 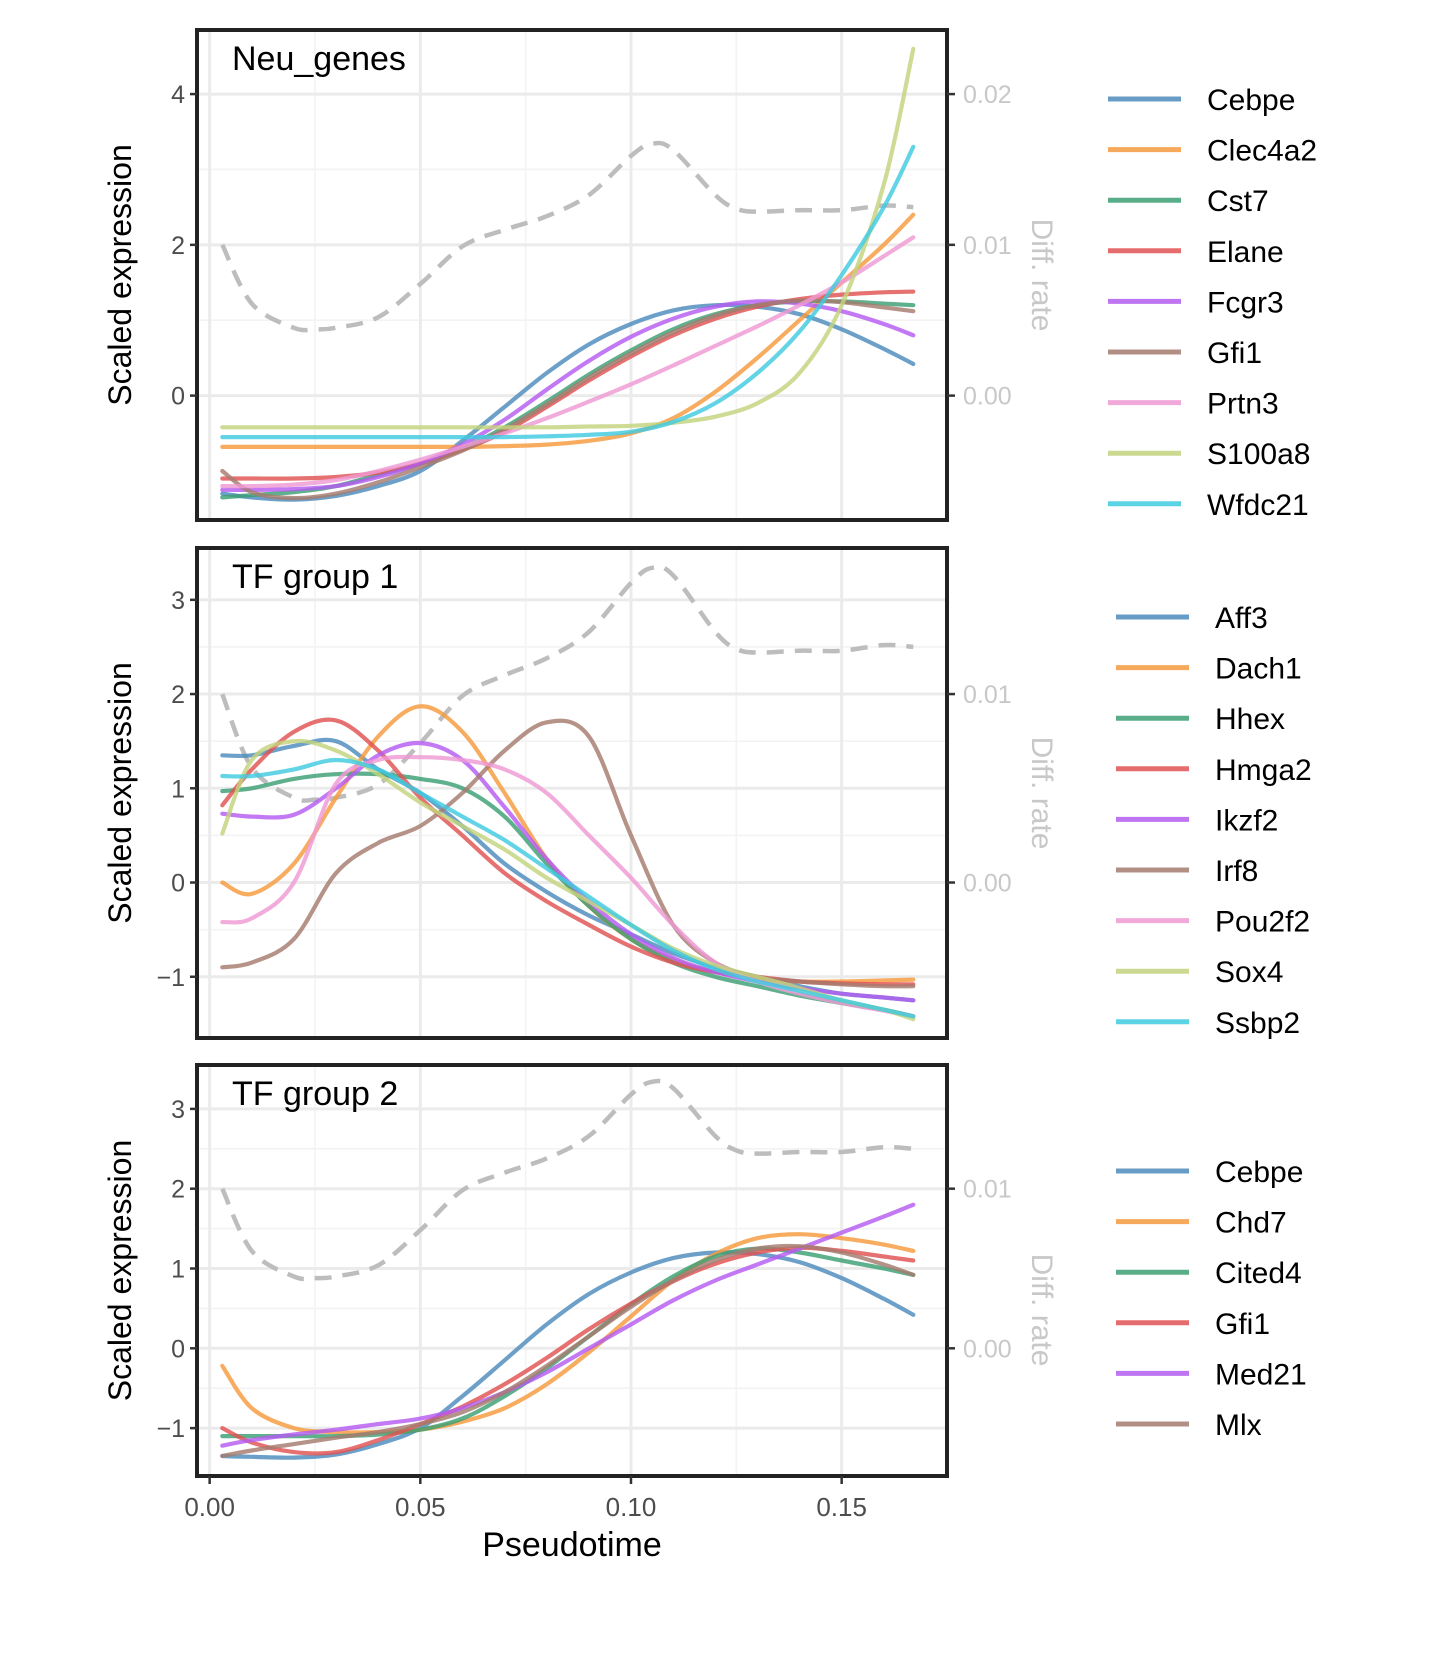 I want to click on series-line-sox4, so click(x=568, y=880).